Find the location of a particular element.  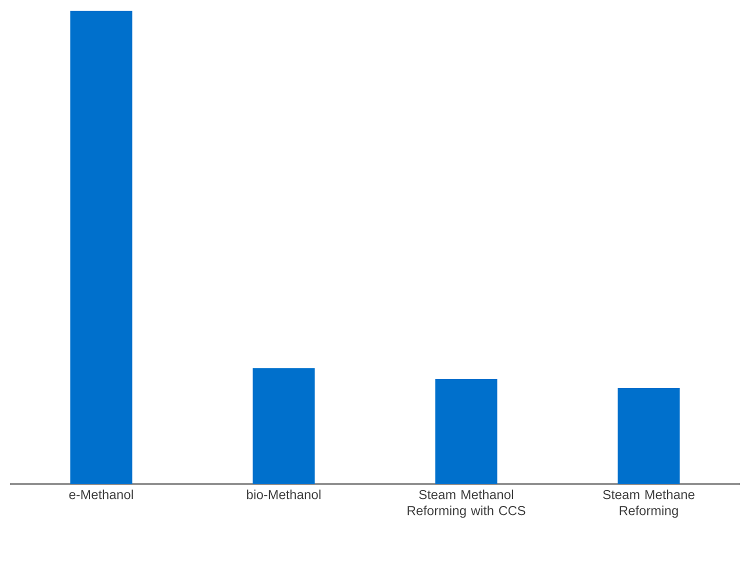

x-tick-label: Steam Methanol Reforming with CCS is located at coordinates (467, 504).